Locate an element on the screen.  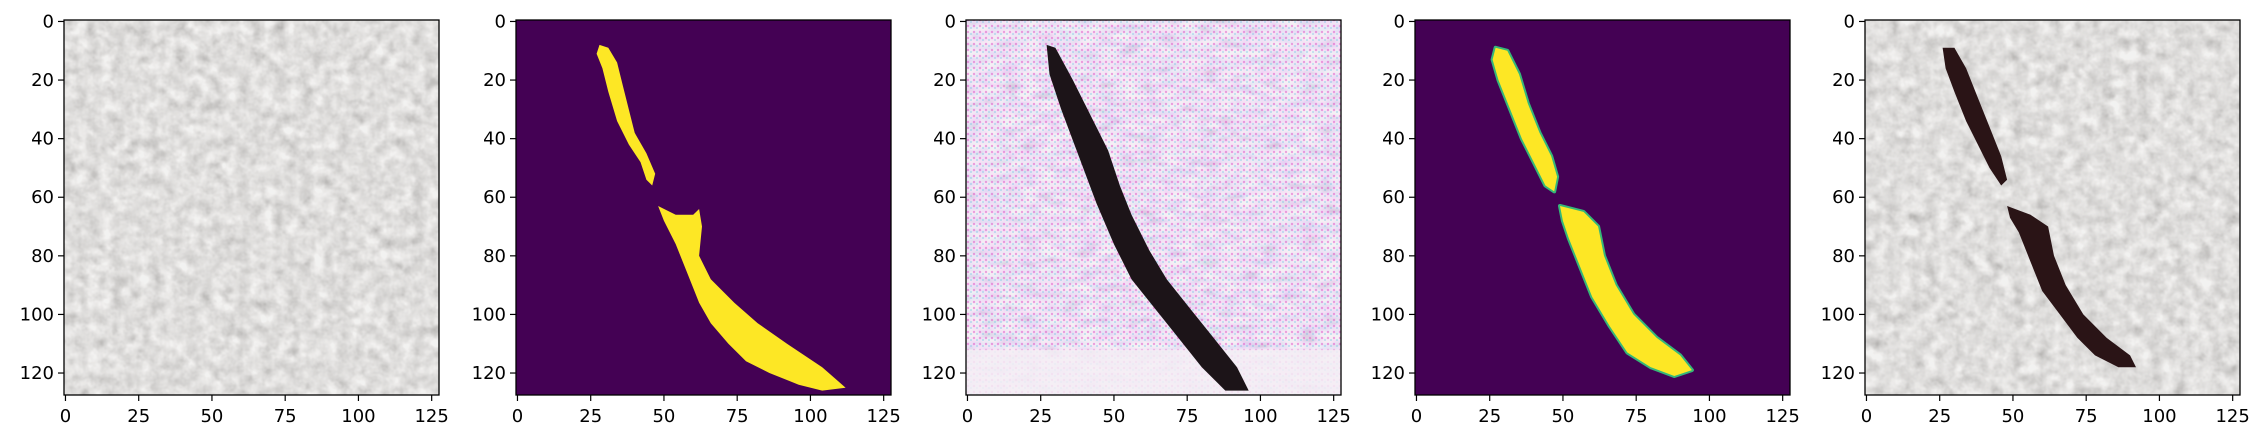
crack-generated is located at coordinates (1147, 217).